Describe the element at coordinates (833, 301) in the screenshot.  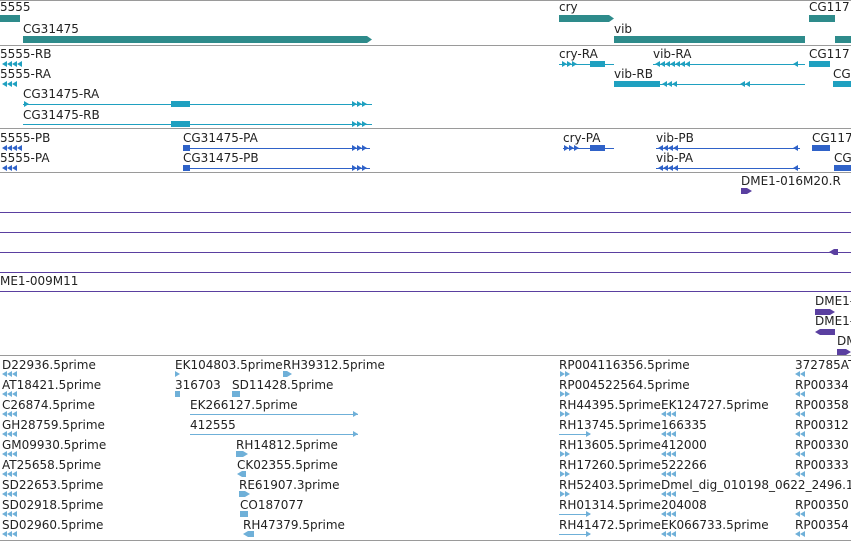
I see `clone-label: DME1-` at that location.